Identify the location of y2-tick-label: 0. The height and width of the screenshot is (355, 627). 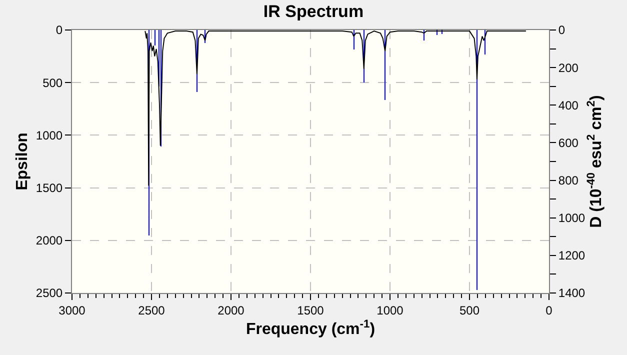
(562, 30).